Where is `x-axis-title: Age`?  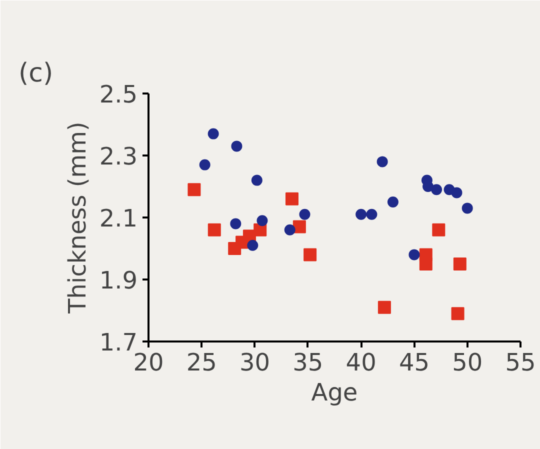 x-axis-title: Age is located at coordinates (334, 392).